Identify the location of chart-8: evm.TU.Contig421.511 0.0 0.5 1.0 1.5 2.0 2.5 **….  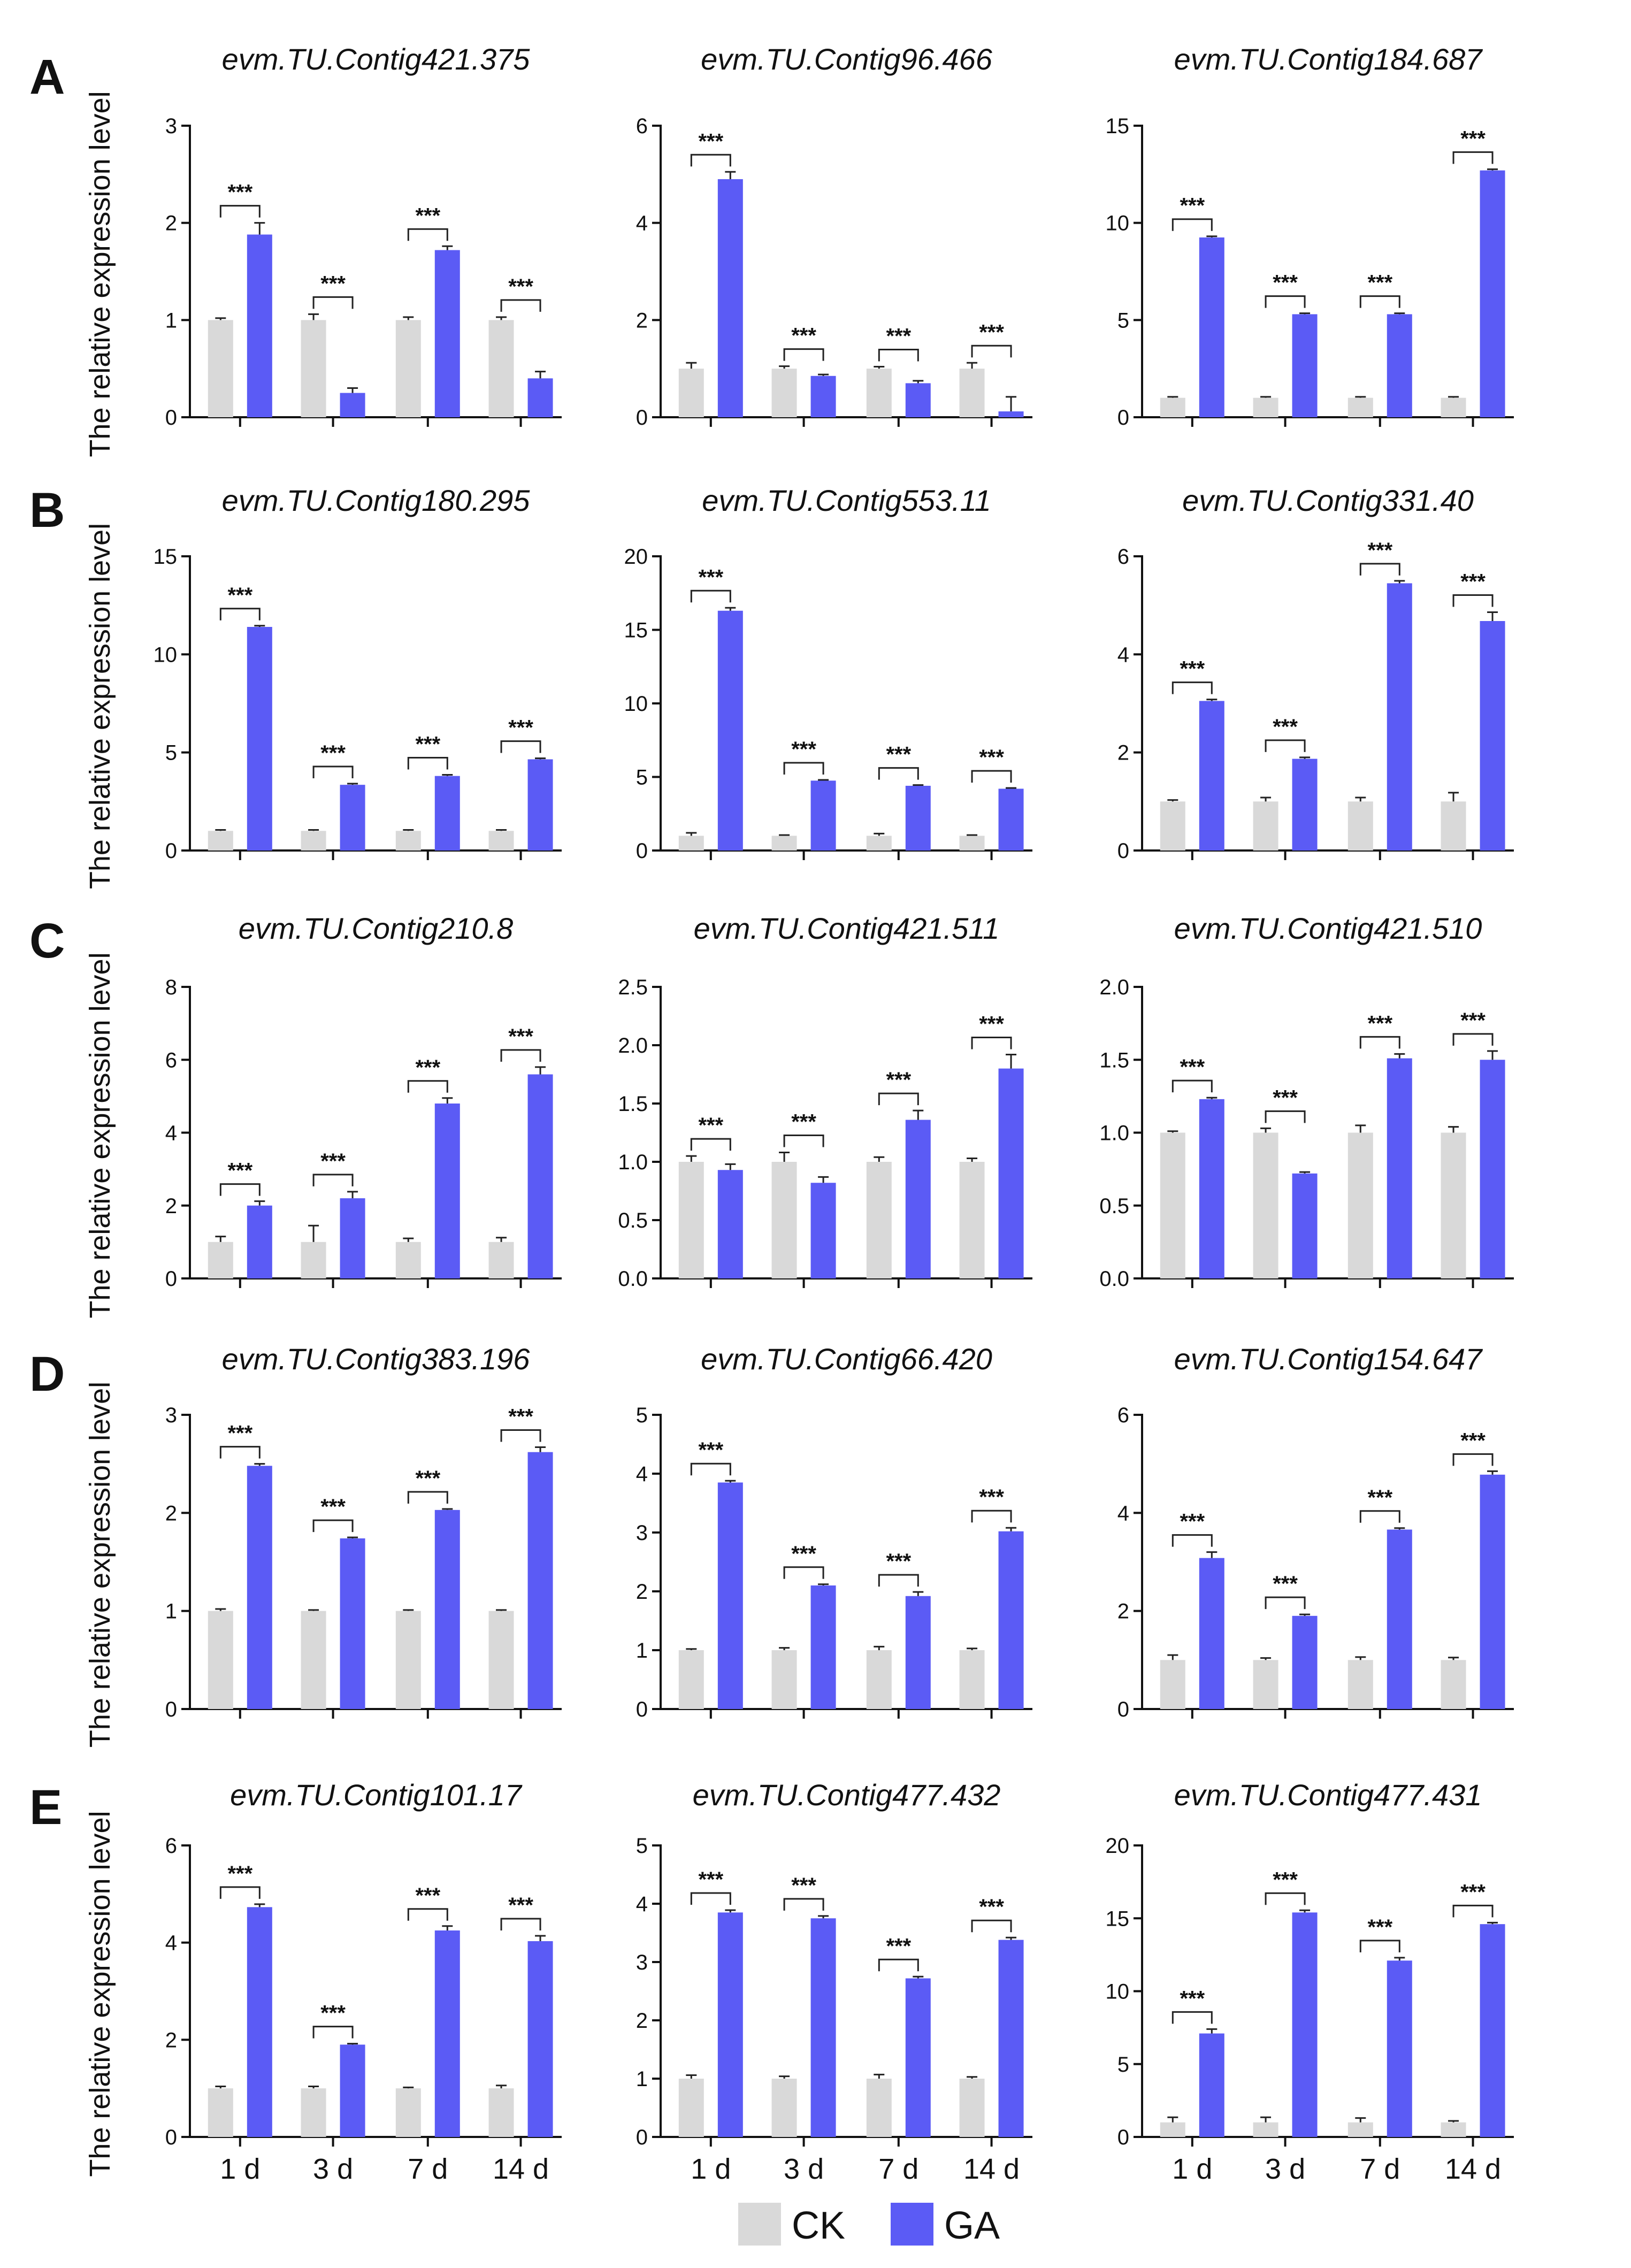
(825, 1101).